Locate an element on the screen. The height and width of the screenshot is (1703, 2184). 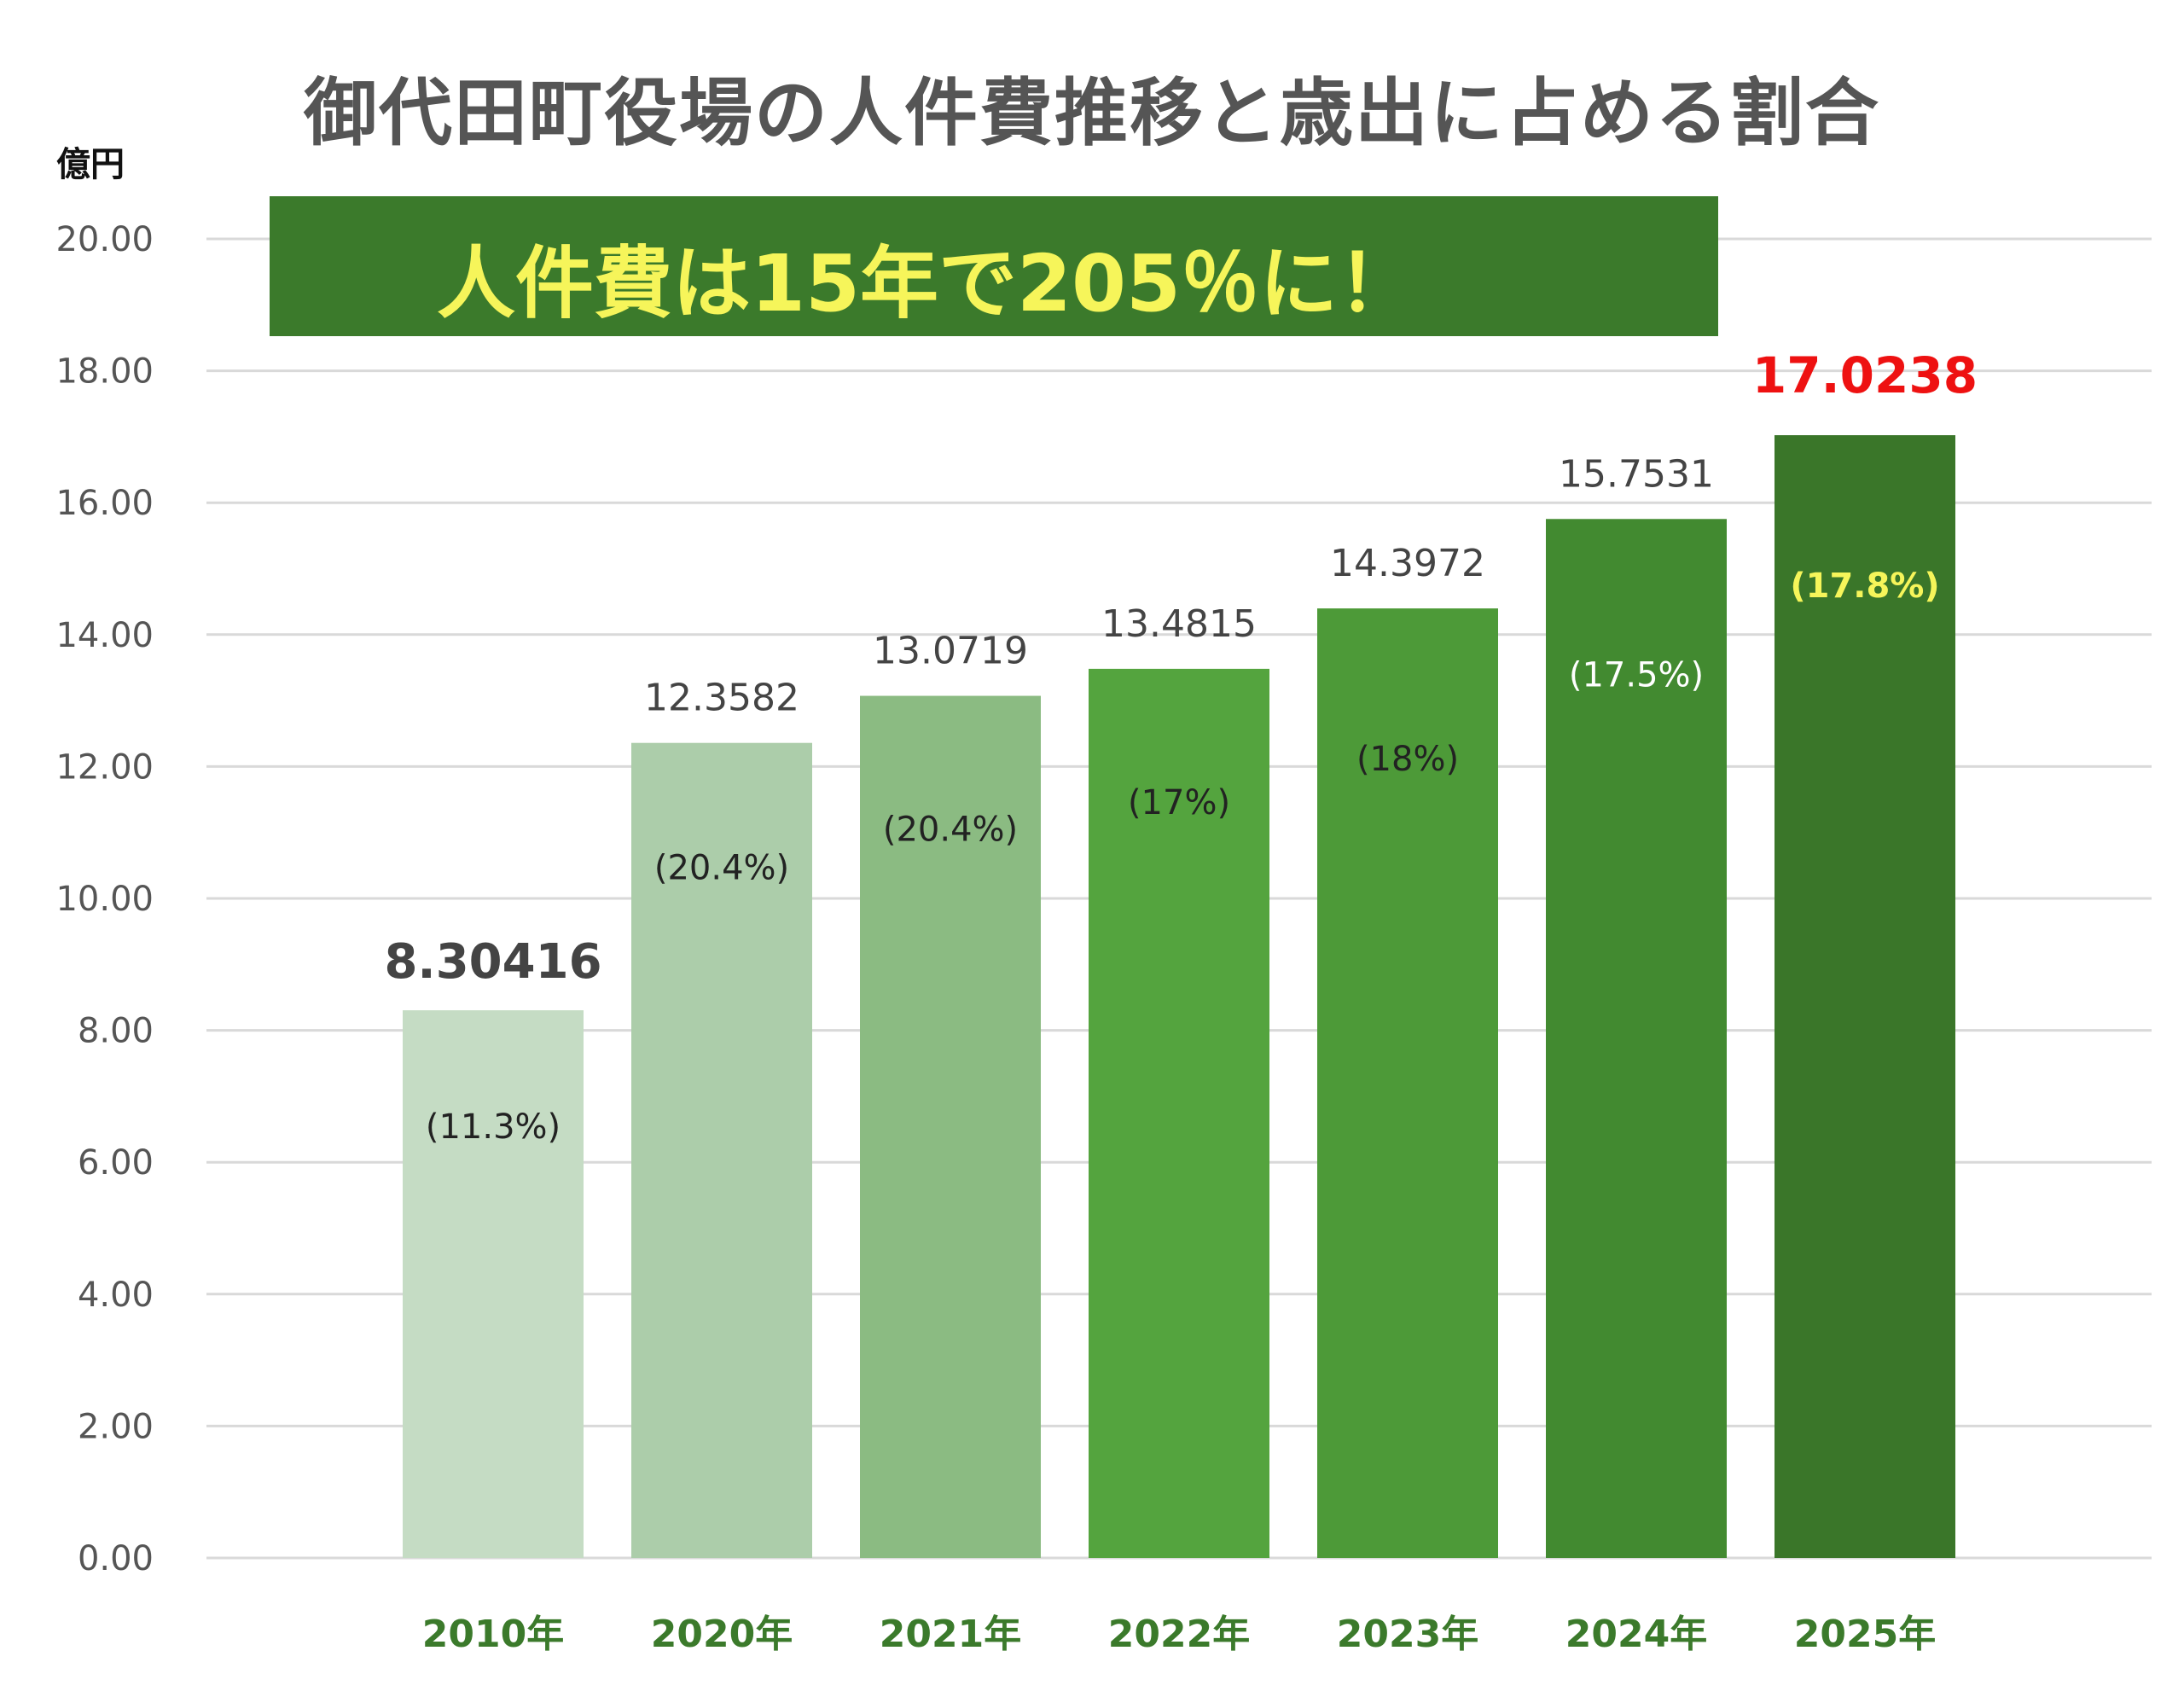
y-tick-label: 10.00 is located at coordinates (105, 899).